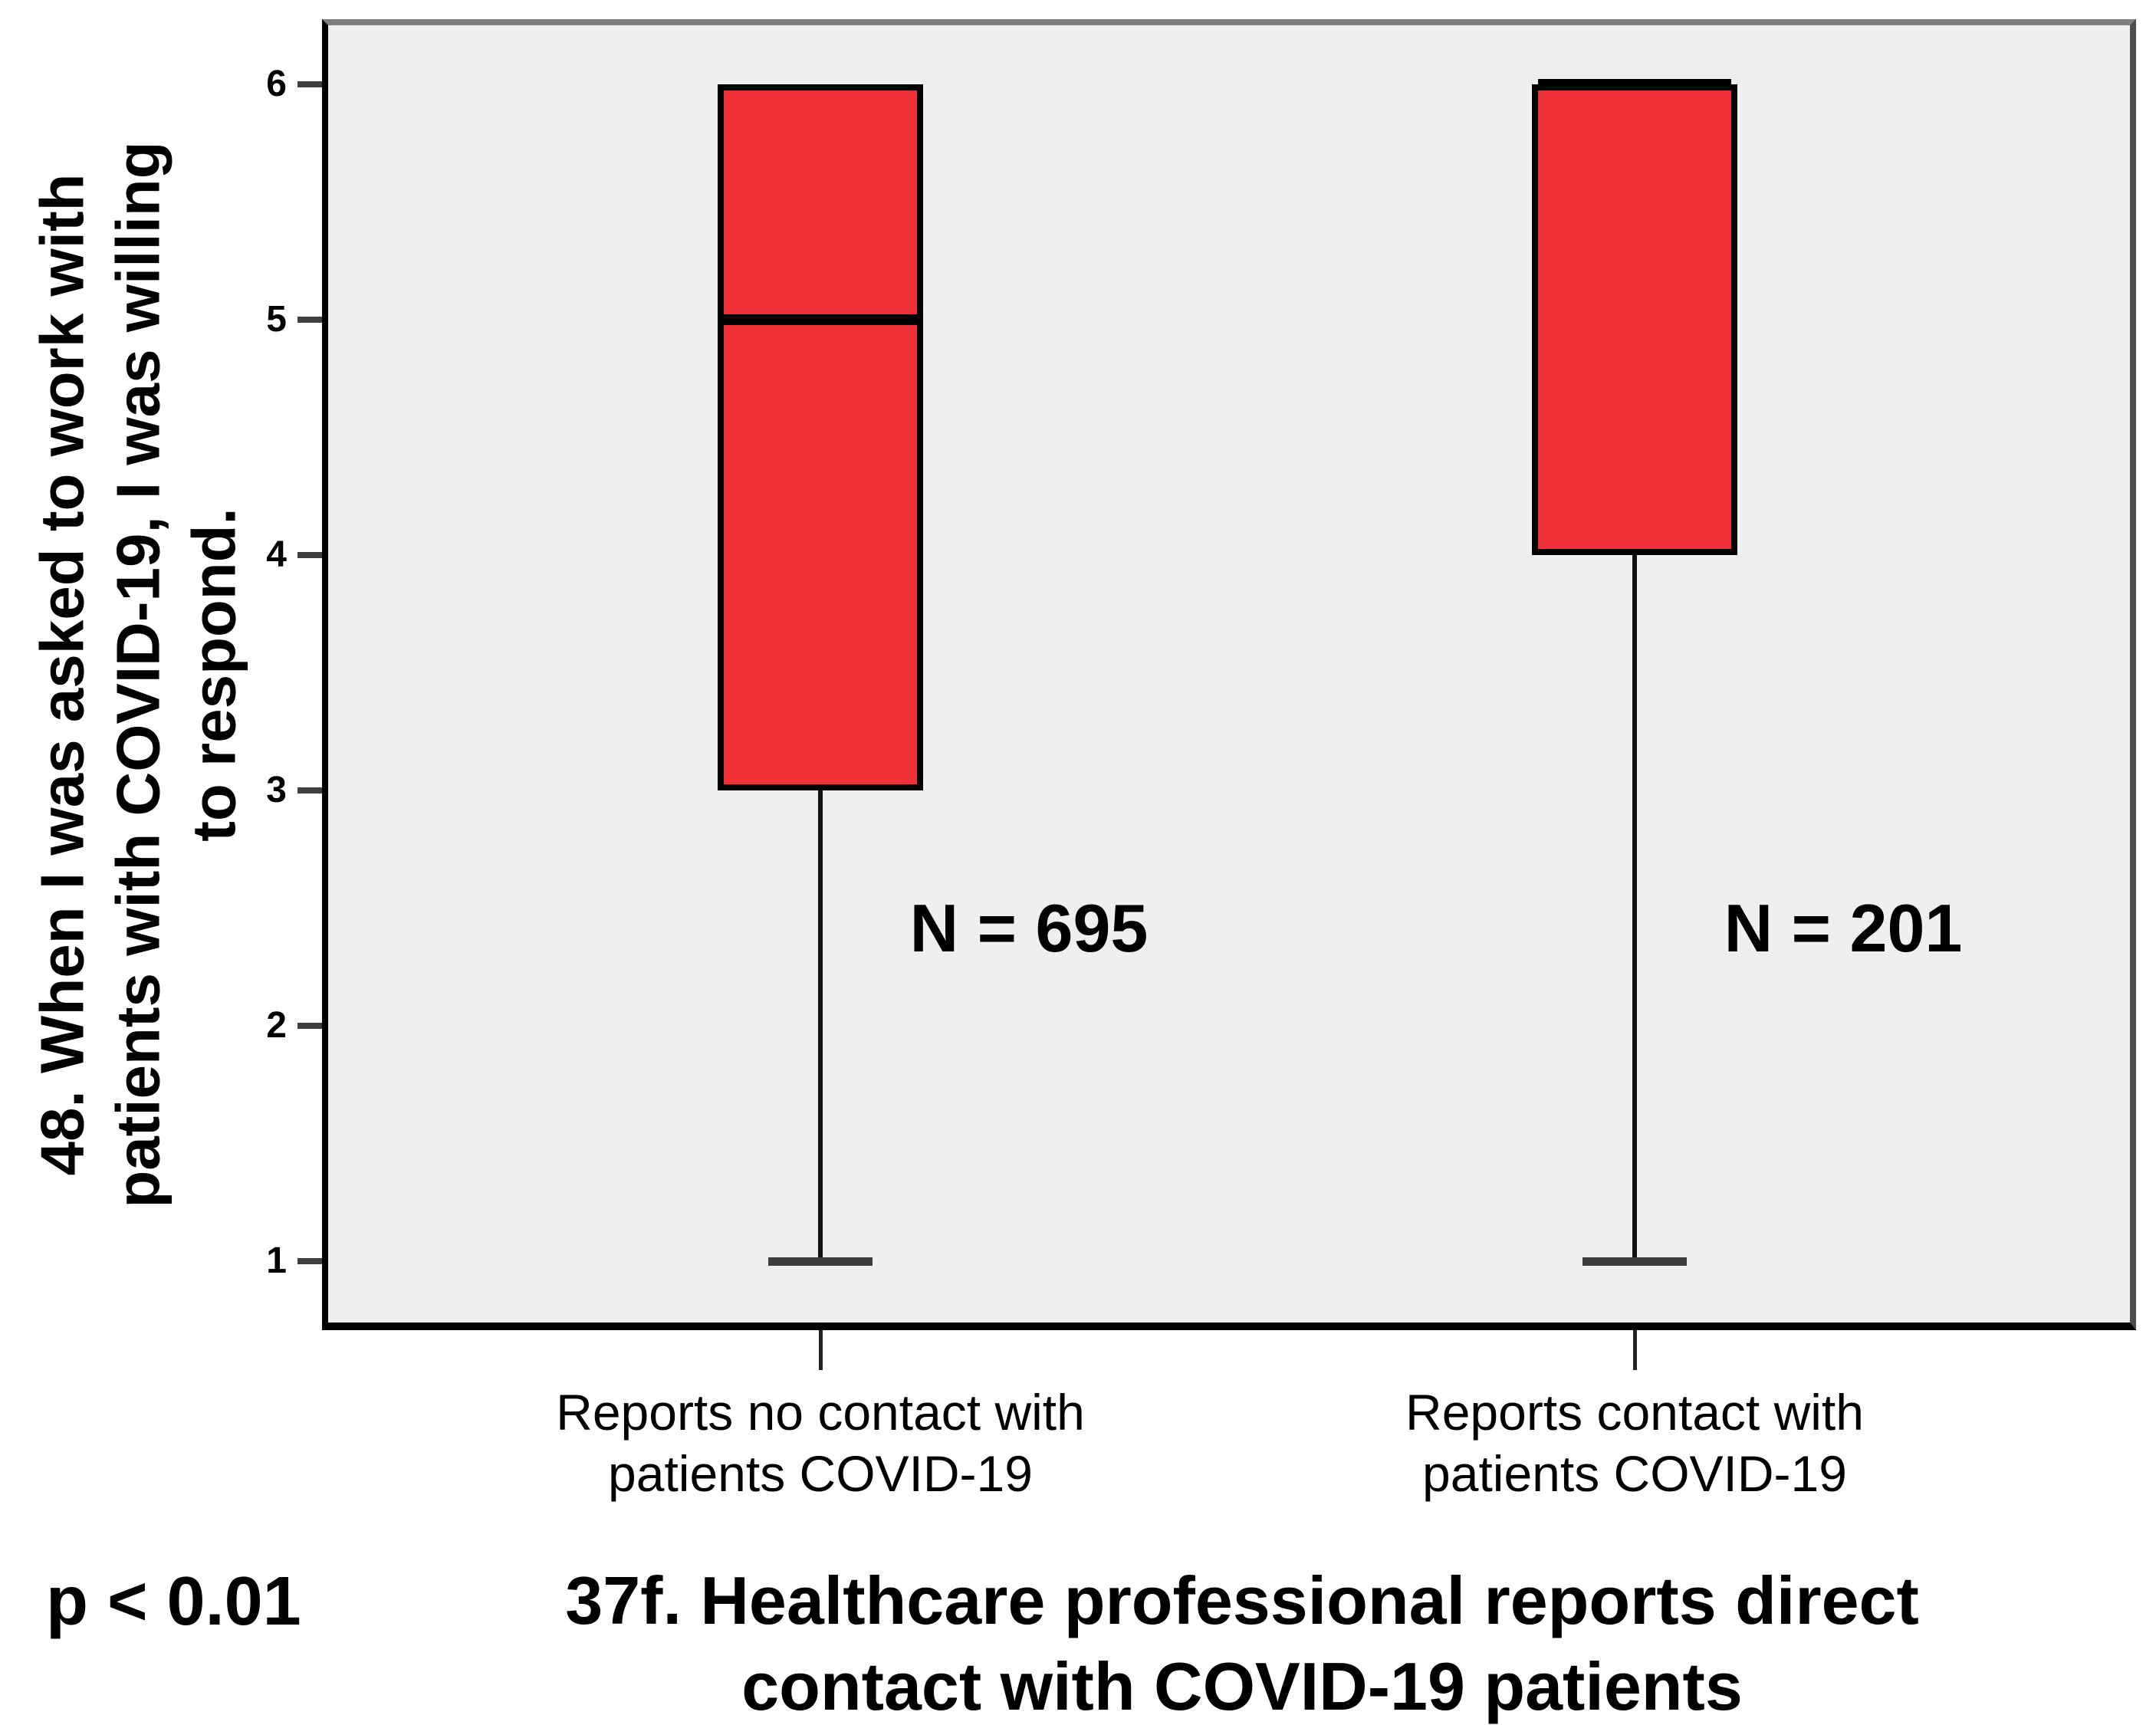 The width and height of the screenshot is (2156, 1725). I want to click on n-count-label: N = 695, so click(1029, 928).